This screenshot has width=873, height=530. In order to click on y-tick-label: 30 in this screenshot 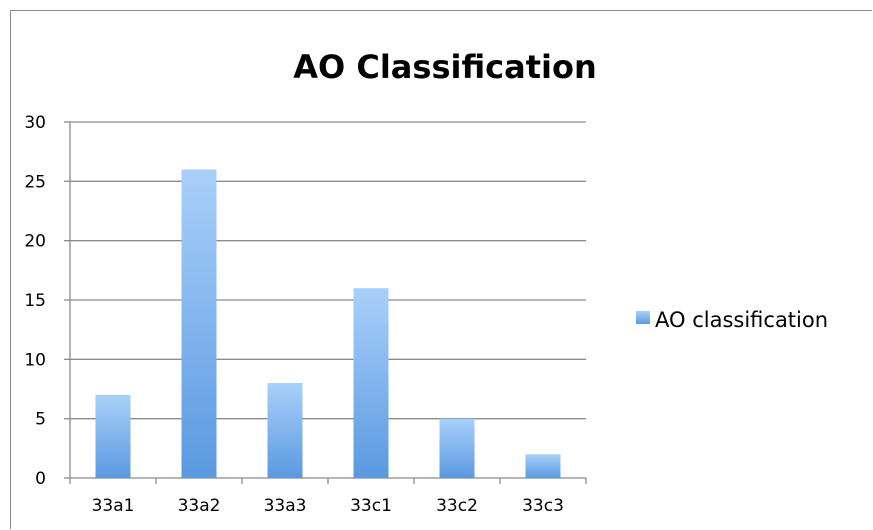, I will do `click(35, 123)`.